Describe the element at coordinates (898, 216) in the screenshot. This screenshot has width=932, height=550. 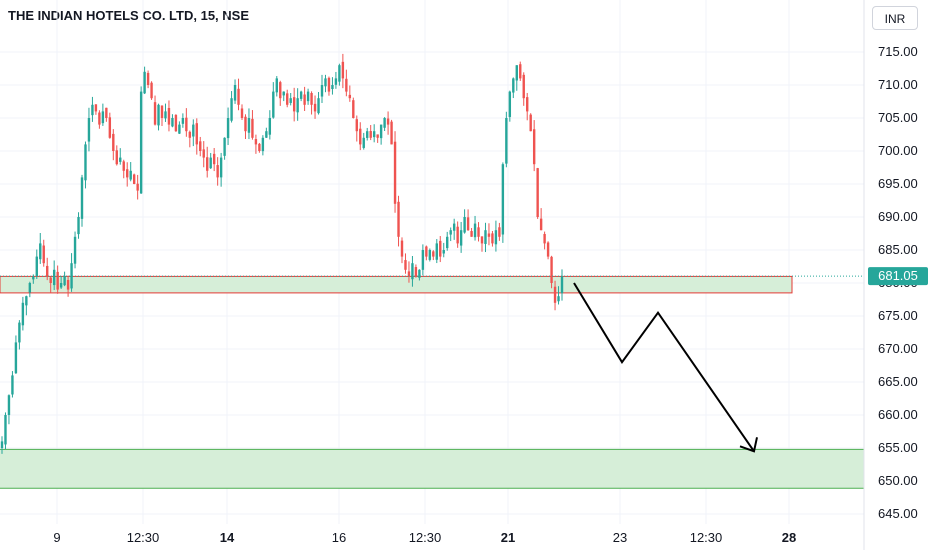
I see `y-tick-label: 690.00` at that location.